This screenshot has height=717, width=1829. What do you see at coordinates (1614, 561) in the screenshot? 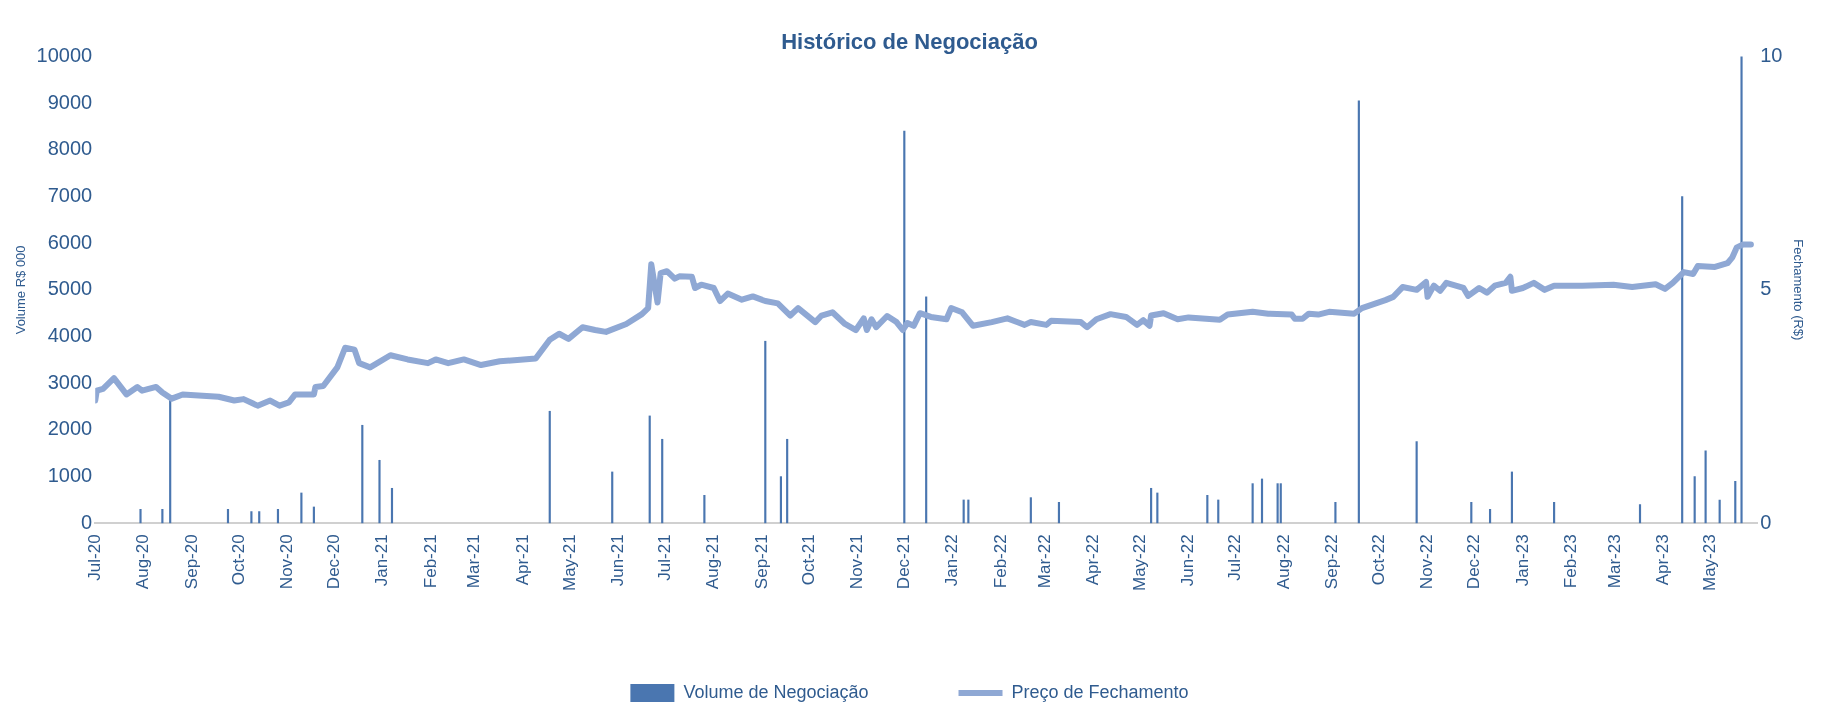
I see `x-tick-label: Mar-23` at bounding box center [1614, 561].